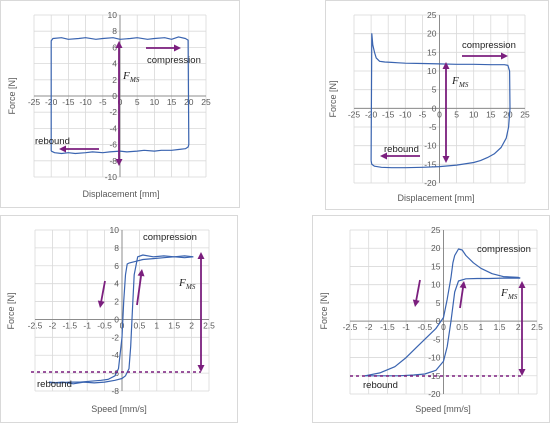 This screenshot has height=426, width=550. Describe the element at coordinates (350, 327) in the screenshot. I see `x-tick-label: -2.5` at that location.